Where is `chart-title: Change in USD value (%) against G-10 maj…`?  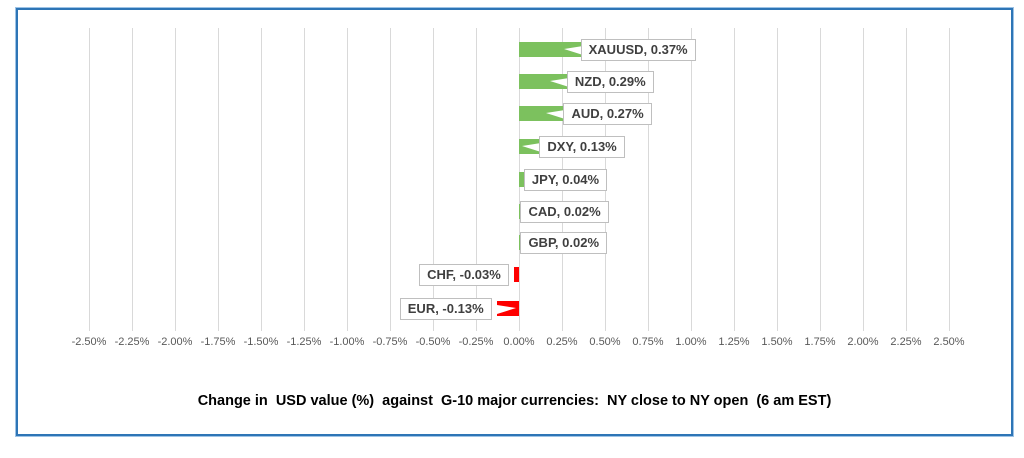
chart-title: Change in USD value (%) against G-10 maj… is located at coordinates (514, 401).